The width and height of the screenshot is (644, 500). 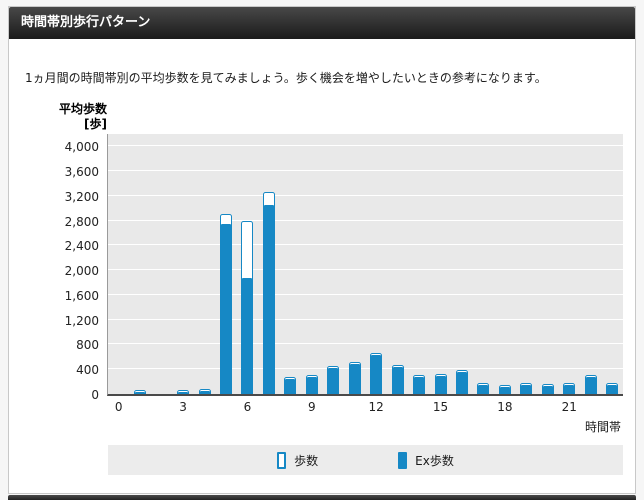 I want to click on y-tick-label: 2,400, so click(x=81, y=246).